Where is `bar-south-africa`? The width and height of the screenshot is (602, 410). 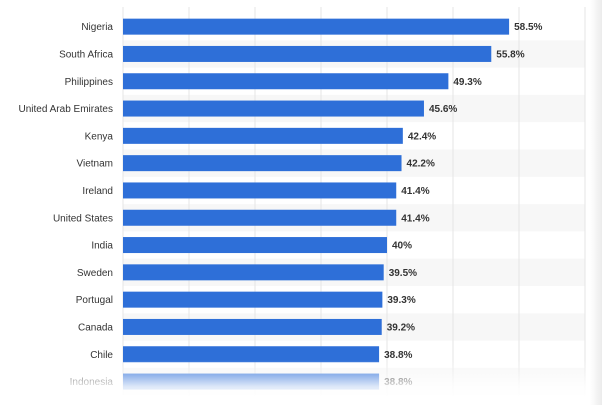 bar-south-africa is located at coordinates (307, 53).